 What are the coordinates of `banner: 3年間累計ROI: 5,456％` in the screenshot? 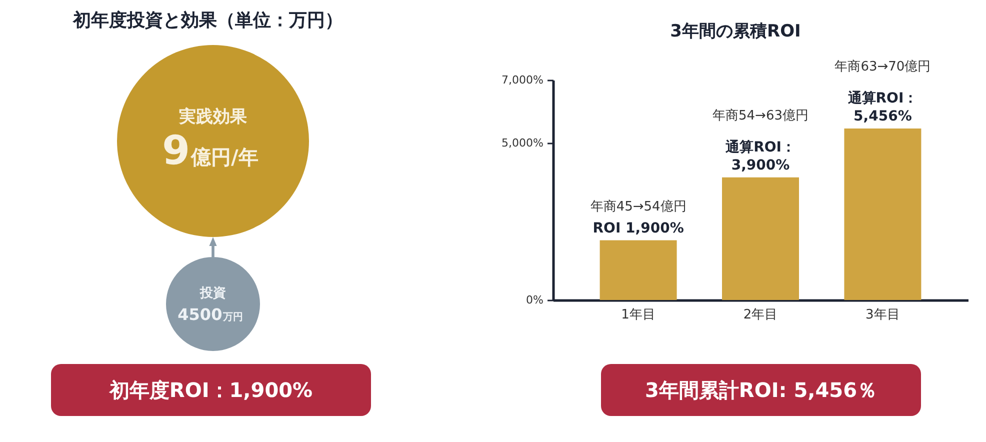 It's located at (761, 390).